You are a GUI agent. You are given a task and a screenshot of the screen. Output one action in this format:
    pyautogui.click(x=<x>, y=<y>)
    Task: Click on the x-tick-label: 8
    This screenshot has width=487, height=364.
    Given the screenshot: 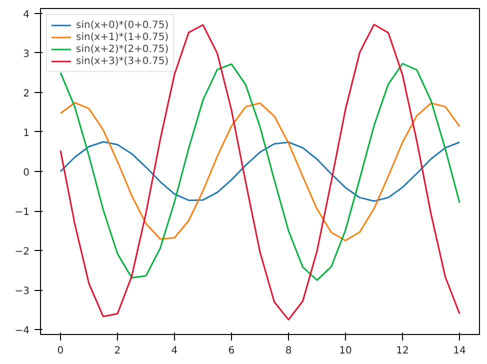 What is the action you would take?
    pyautogui.click(x=288, y=351)
    